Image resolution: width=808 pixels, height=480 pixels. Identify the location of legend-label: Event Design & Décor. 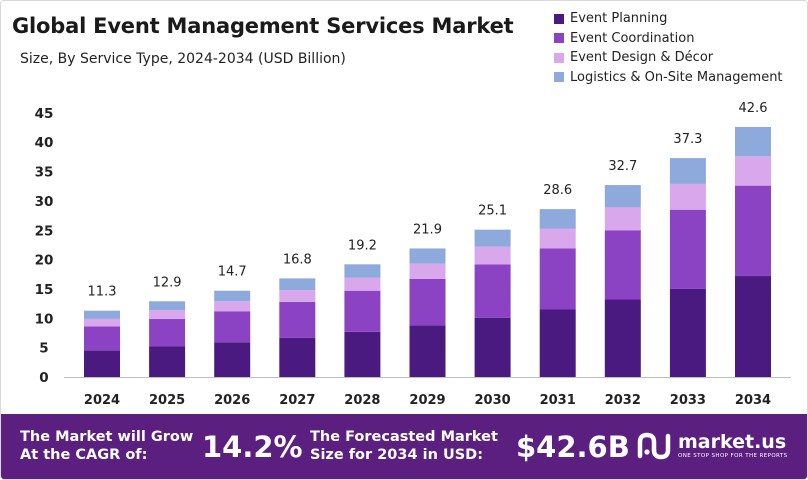
(642, 58).